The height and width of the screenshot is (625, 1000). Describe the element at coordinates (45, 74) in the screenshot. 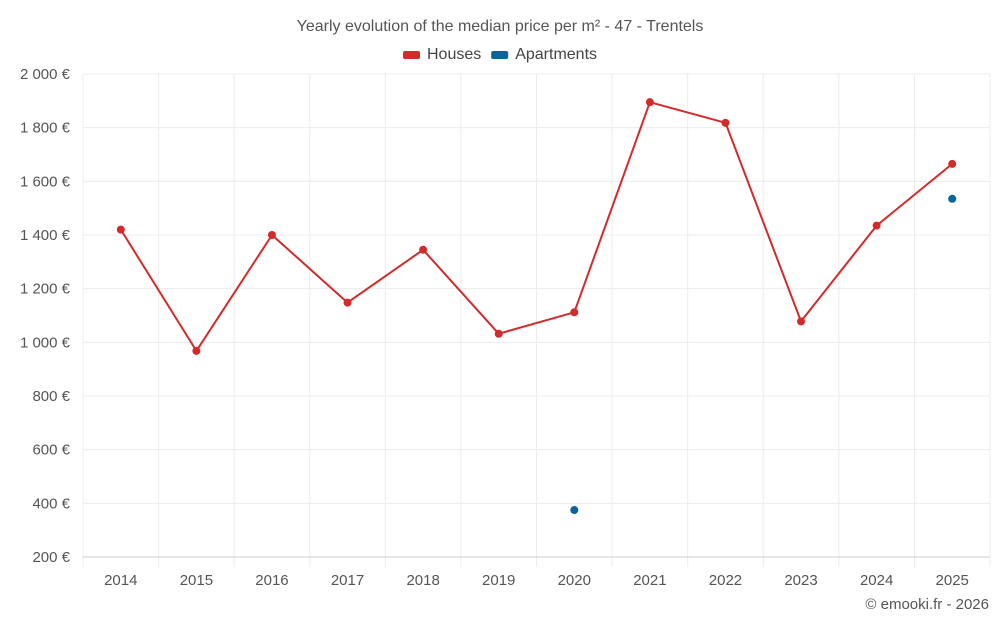

I see `y-tick-label: 2 000 €` at that location.